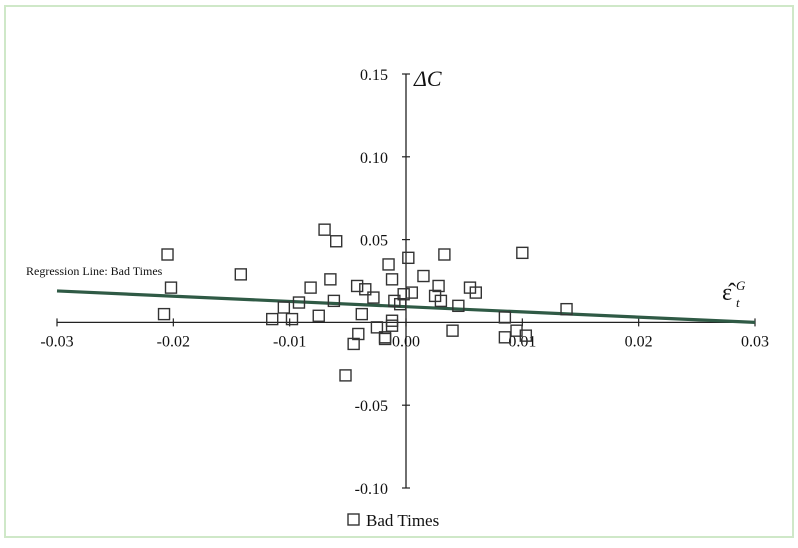 The height and width of the screenshot is (548, 798). Describe the element at coordinates (402, 520) in the screenshot. I see `legend-label-bad-times: Bad Times` at that location.